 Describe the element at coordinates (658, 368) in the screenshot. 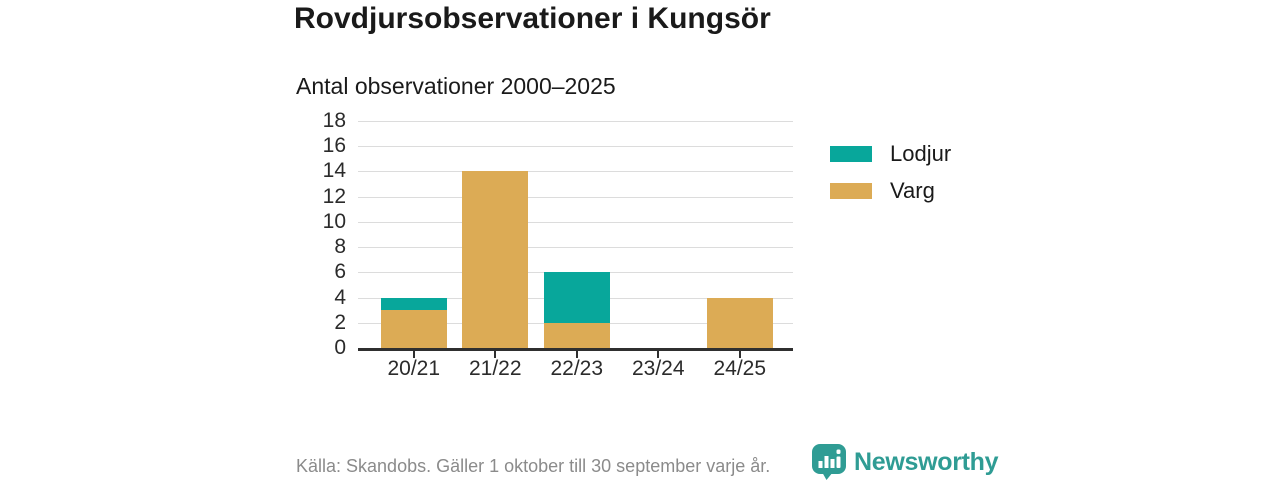

I see `x-tick-label: 23/24` at that location.